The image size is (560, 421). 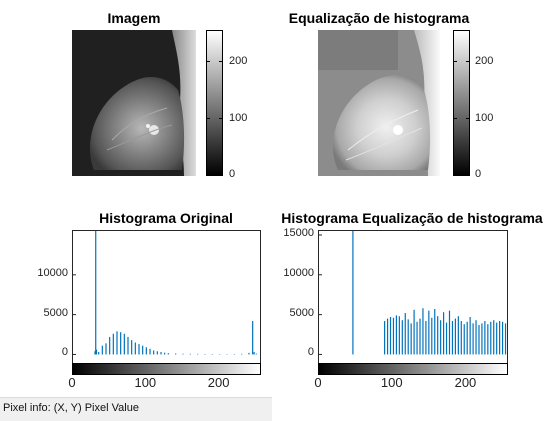 What do you see at coordinates (71, 408) in the screenshot?
I see `pixel-info-text: Pixel info: (X, Y) Pixel Value` at bounding box center [71, 408].